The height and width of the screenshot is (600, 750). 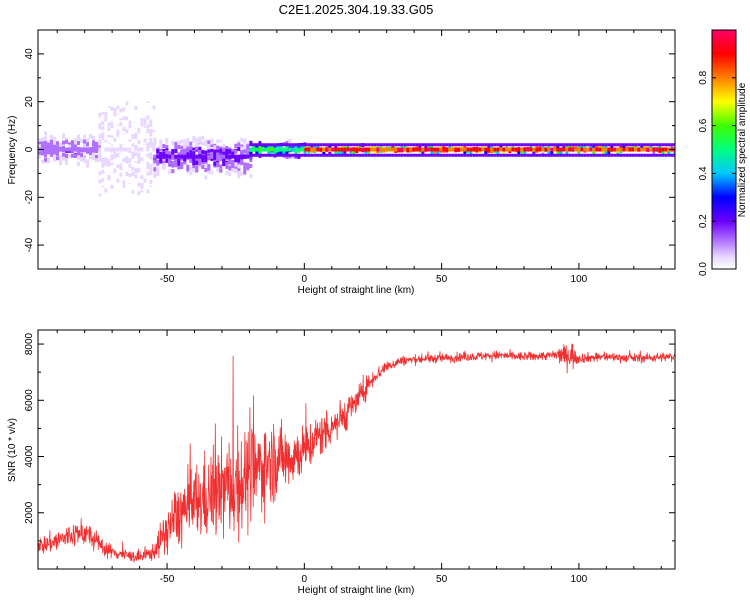 What do you see at coordinates (29, 102) in the screenshot?
I see `y-tick-label: 20` at bounding box center [29, 102].